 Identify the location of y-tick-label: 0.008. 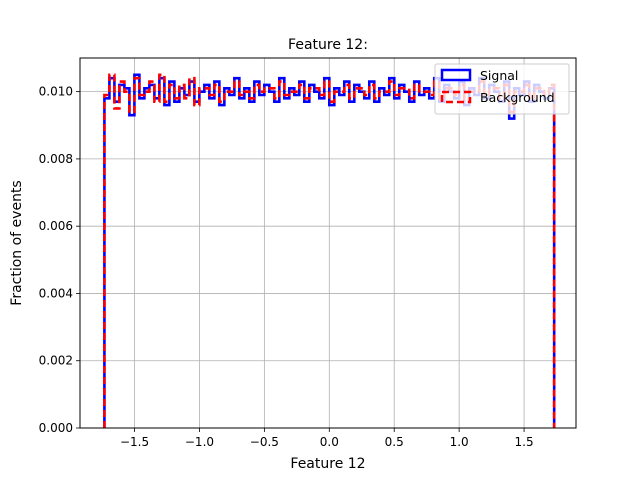
(56, 159).